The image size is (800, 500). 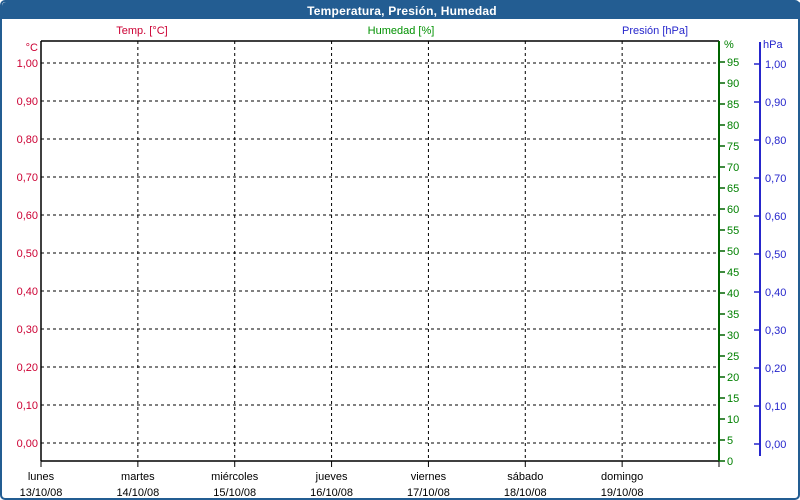 What do you see at coordinates (234, 493) in the screenshot?
I see `date-label: 15/10/08` at bounding box center [234, 493].